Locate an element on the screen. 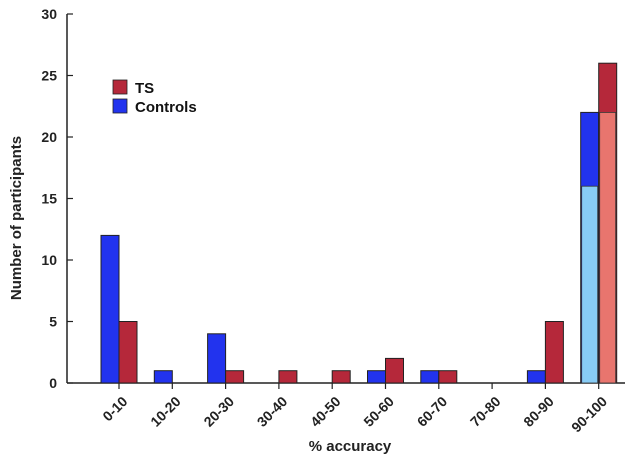 The image size is (641, 458). x-tick-label: 20-30 is located at coordinates (218, 411).